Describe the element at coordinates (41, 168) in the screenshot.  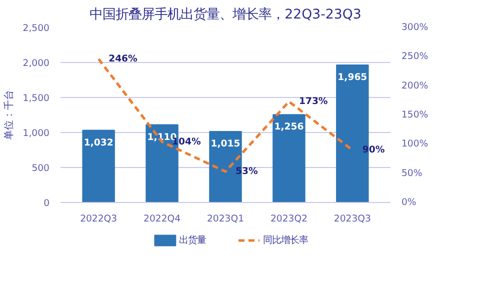
I see `y-tick-label: 500` at that location.